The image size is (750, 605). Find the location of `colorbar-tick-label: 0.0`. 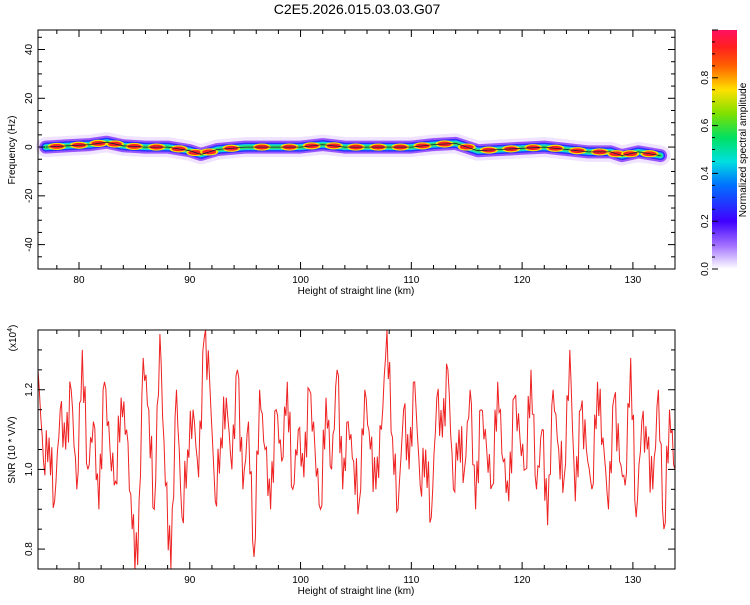

colorbar-tick-label: 0.0 is located at coordinates (705, 269).